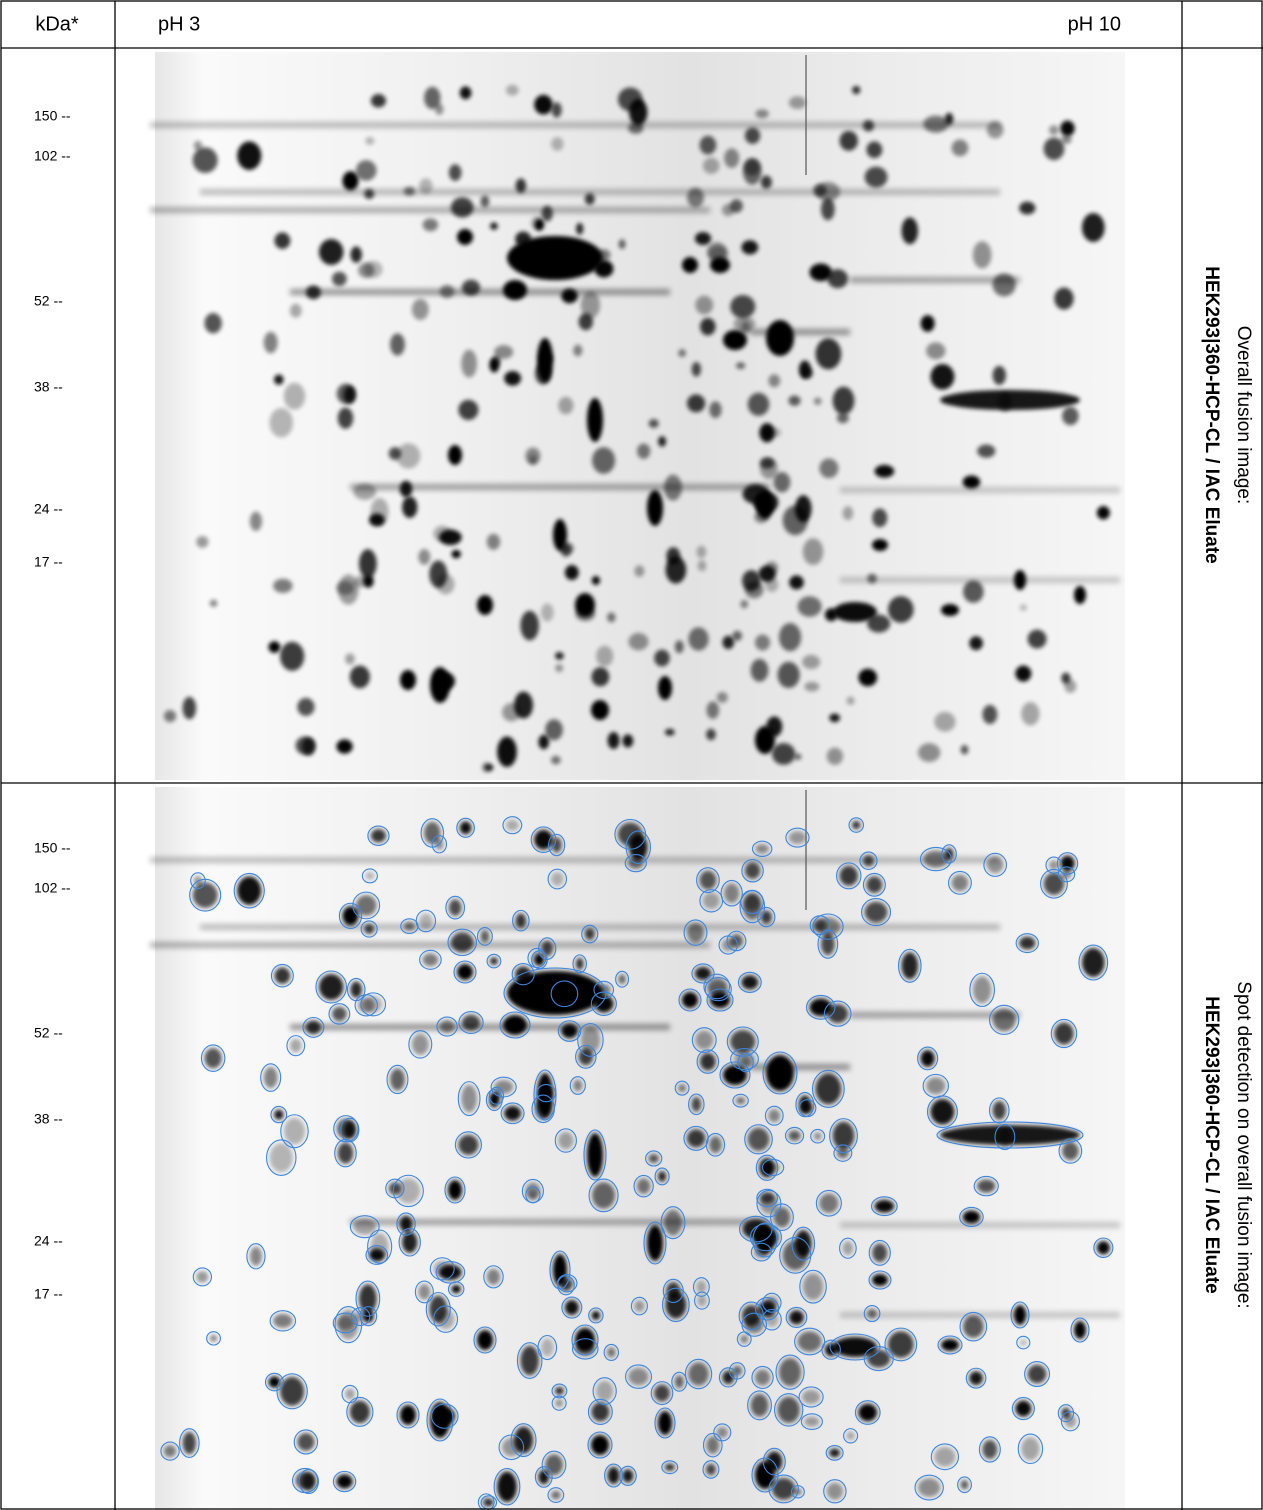 Image resolution: width=1263 pixels, height=1510 pixels. What do you see at coordinates (935, 1015) in the screenshot?
I see `gel-band` at bounding box center [935, 1015].